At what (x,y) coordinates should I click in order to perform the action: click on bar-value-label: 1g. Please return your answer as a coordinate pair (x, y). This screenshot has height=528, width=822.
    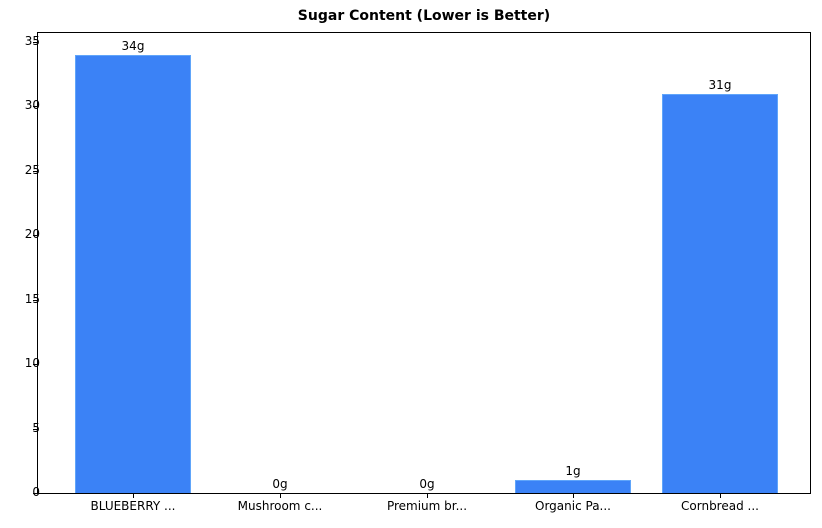
    Looking at the image, I should click on (573, 471).